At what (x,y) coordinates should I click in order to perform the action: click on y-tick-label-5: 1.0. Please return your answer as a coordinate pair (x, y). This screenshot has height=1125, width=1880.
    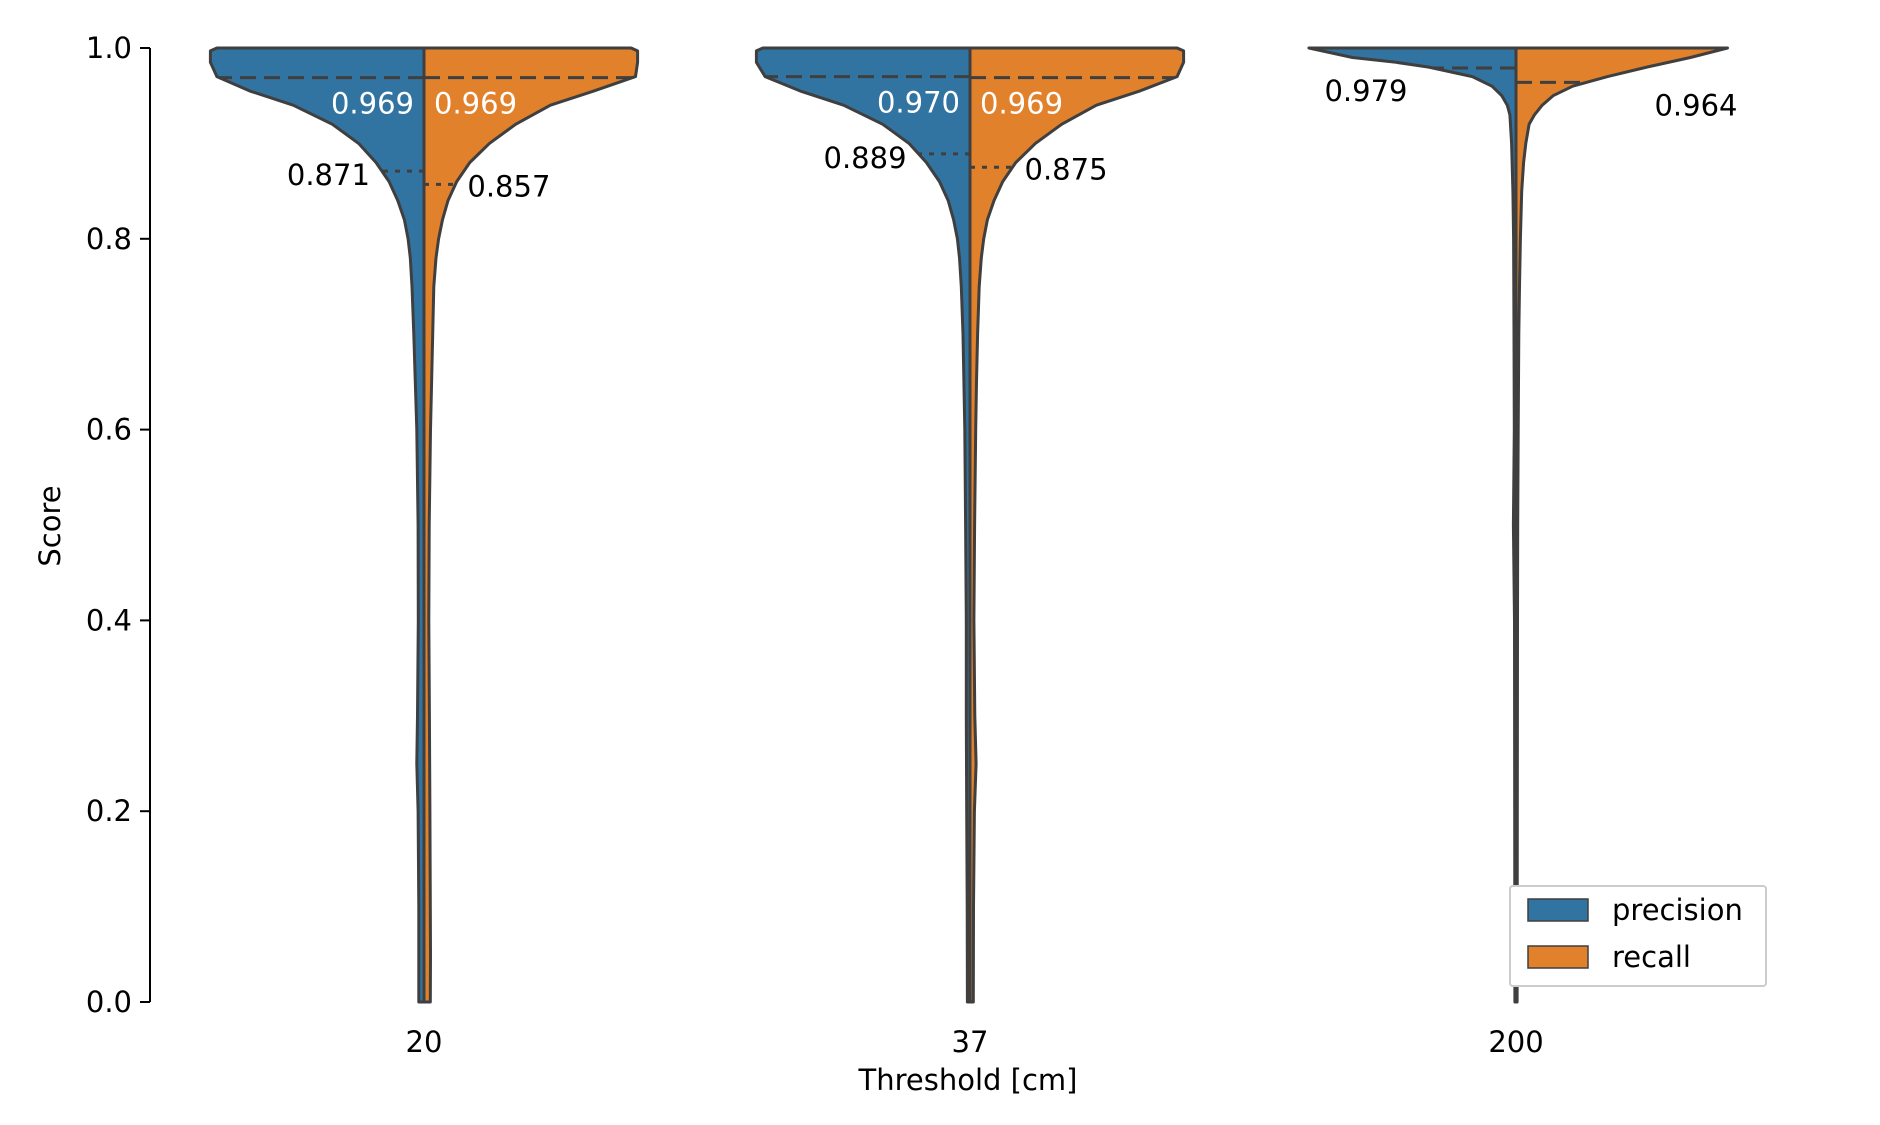
    Looking at the image, I should click on (109, 48).